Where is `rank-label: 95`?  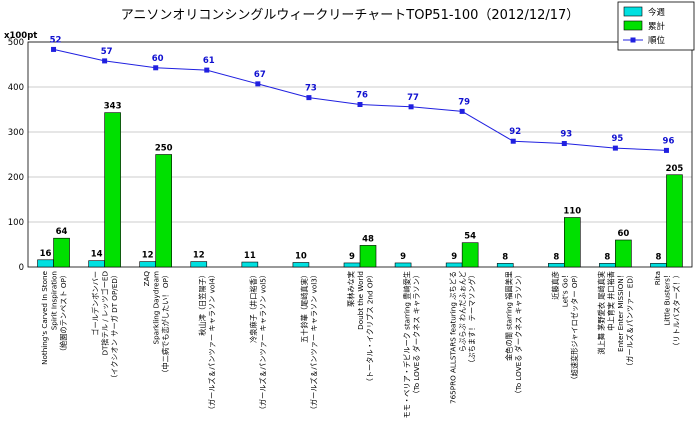
rank-label: 95 is located at coordinates (617, 139).